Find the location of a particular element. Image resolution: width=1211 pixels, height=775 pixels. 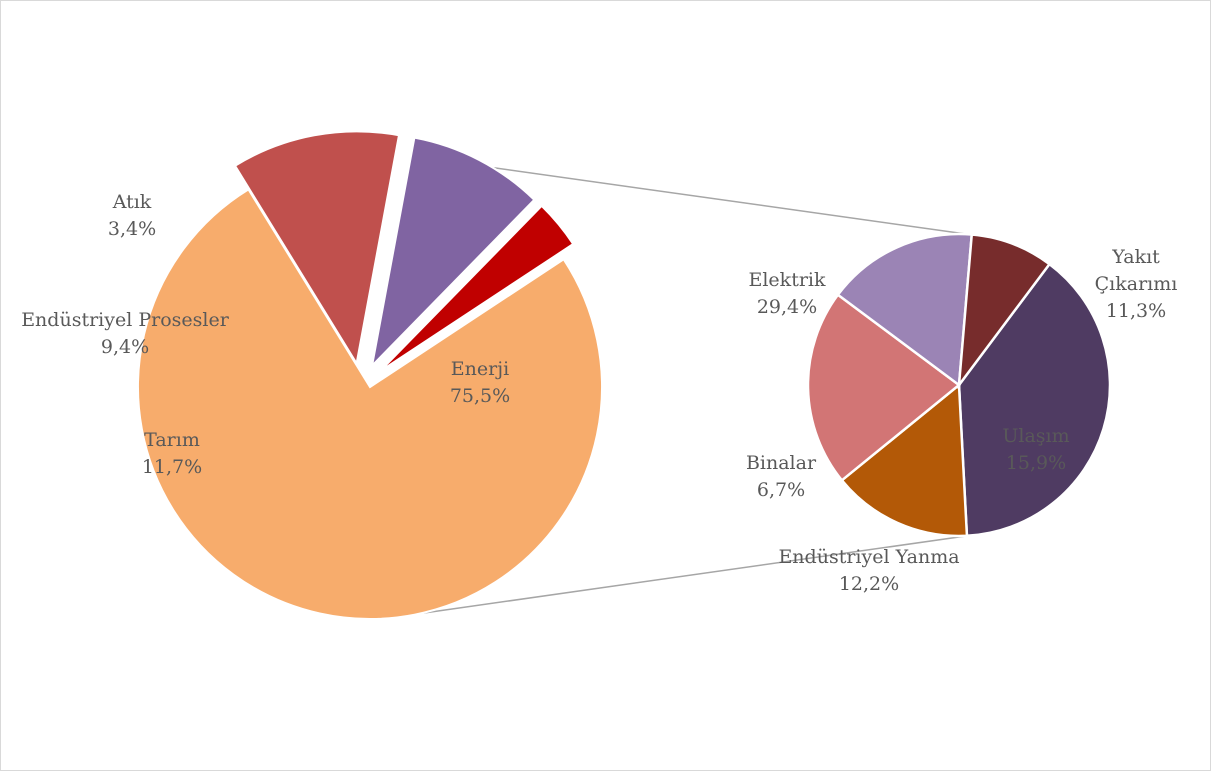

main-label-endustriyel-prosesler: Endüstriyel Prosesler 9,4% is located at coordinates (125, 333).